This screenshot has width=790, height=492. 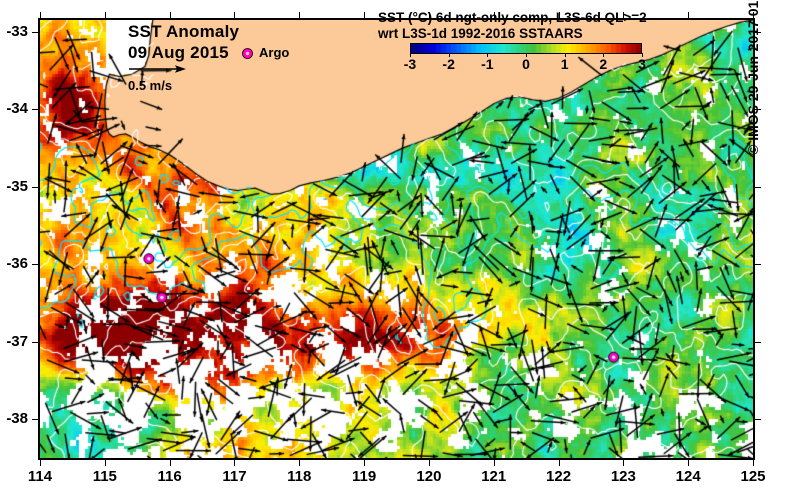 I want to click on x-tick-label: 119, so click(x=364, y=476).